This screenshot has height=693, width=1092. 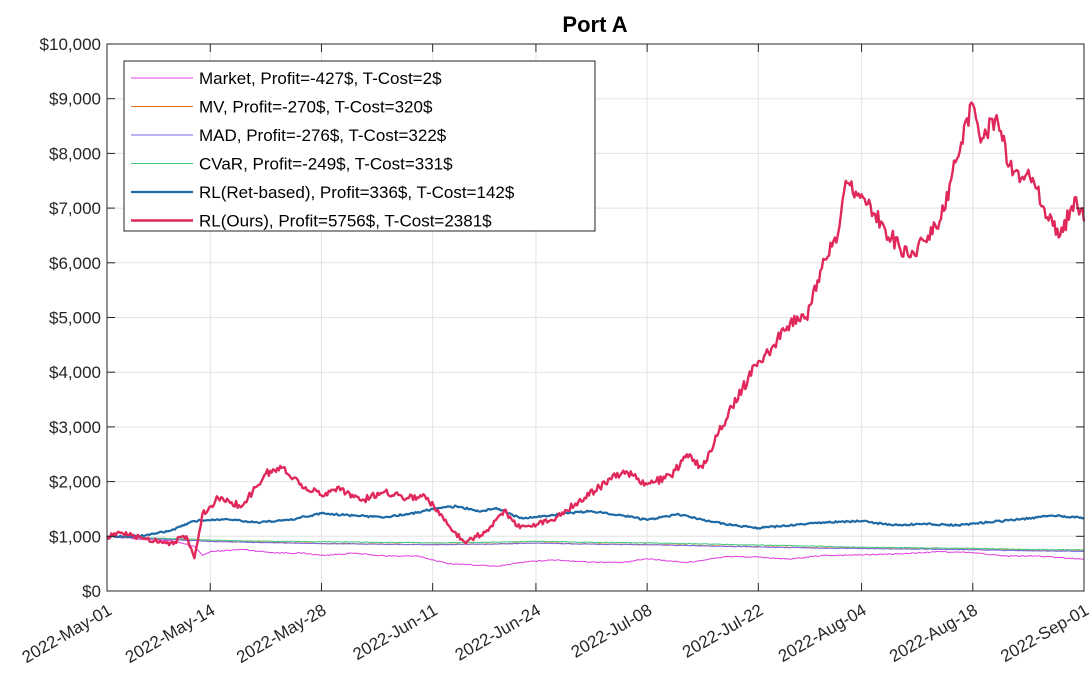 I want to click on legend-box, so click(x=359, y=146).